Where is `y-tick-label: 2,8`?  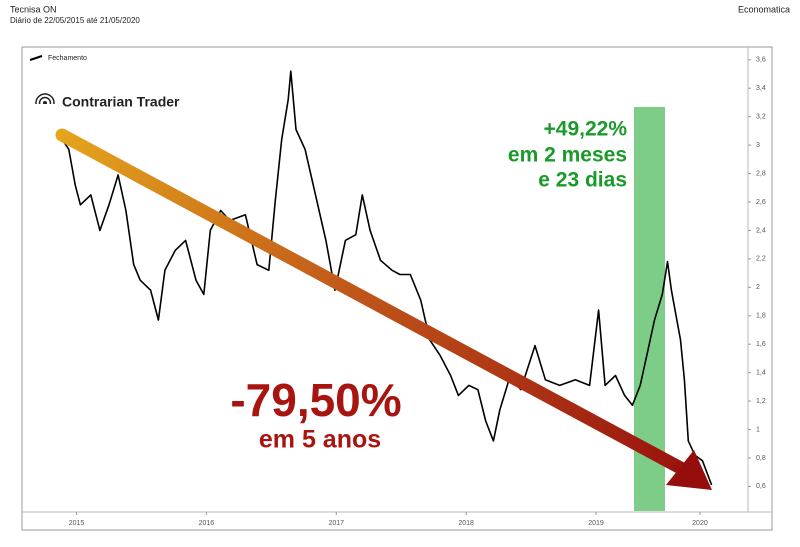 y-tick-label: 2,8 is located at coordinates (761, 173).